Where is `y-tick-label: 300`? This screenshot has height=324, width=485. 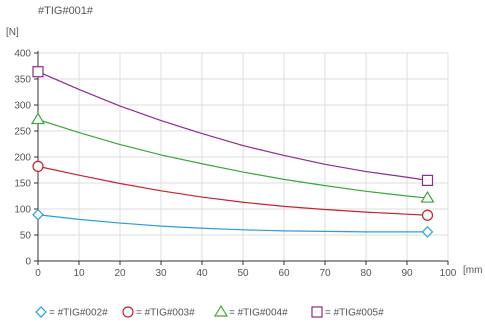
y-tick-label: 300 is located at coordinates (22, 106).